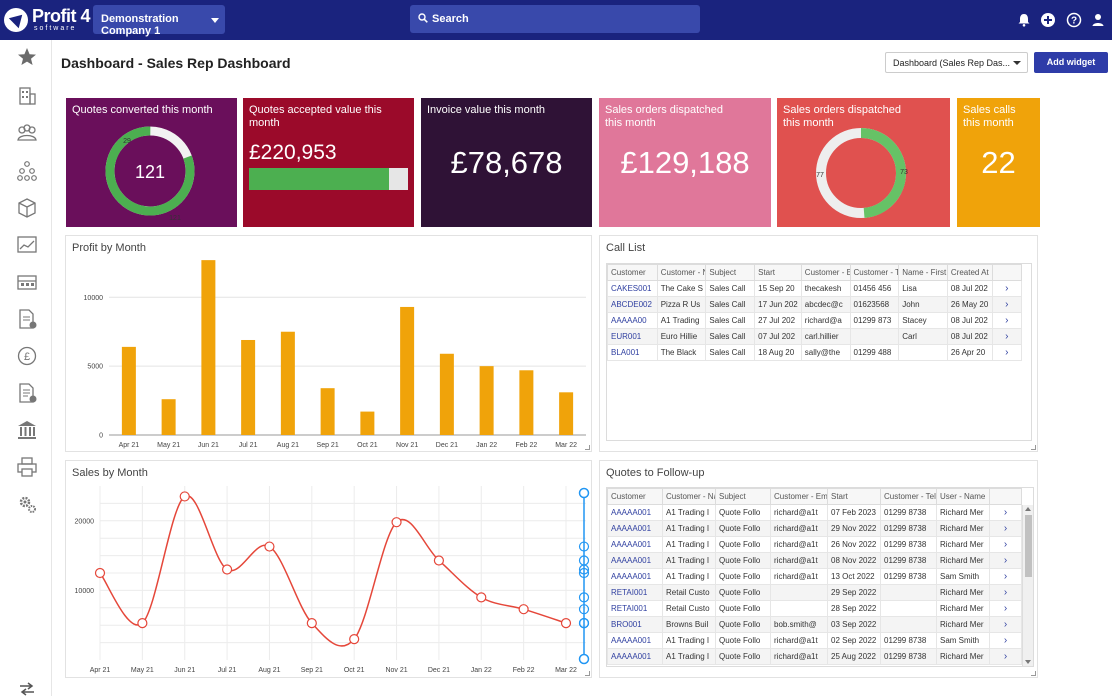 This screenshot has width=1112, height=696. Describe the element at coordinates (27, 96) in the screenshot. I see `building-icon` at that location.